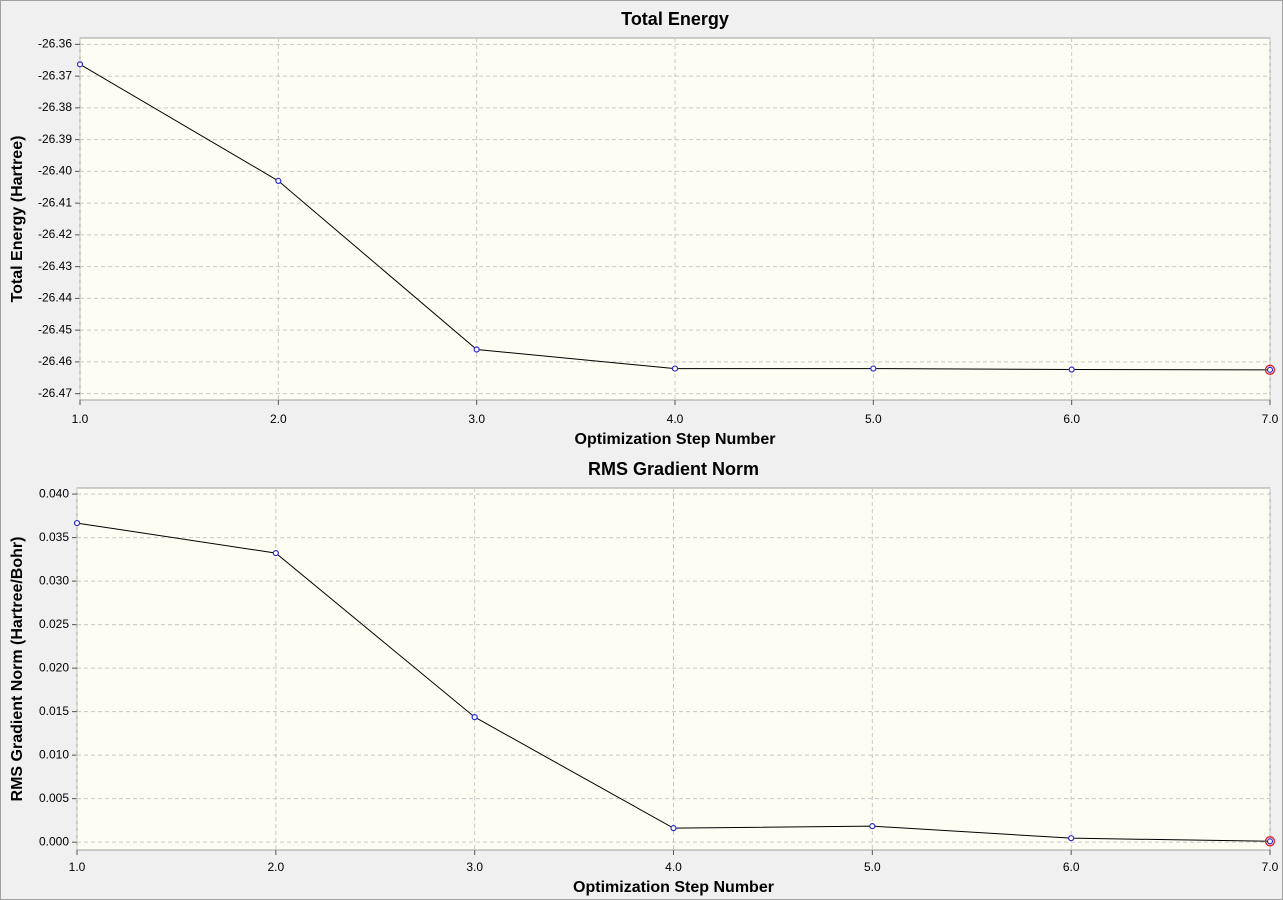 The image size is (1283, 900). I want to click on y-tick-label: 0.020, so click(54, 667).